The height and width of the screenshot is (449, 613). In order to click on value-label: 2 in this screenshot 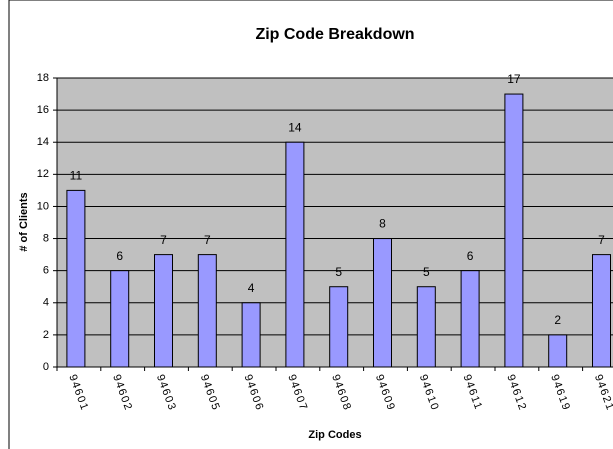, I will do `click(557, 320)`.